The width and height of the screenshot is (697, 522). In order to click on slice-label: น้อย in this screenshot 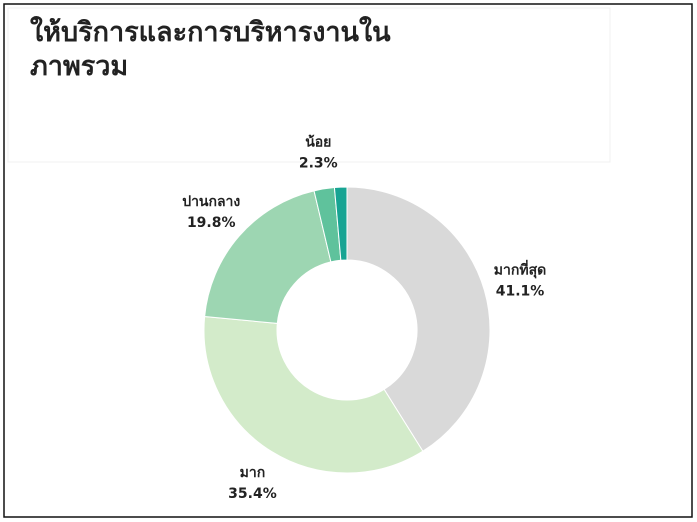, I will do `click(318, 142)`.